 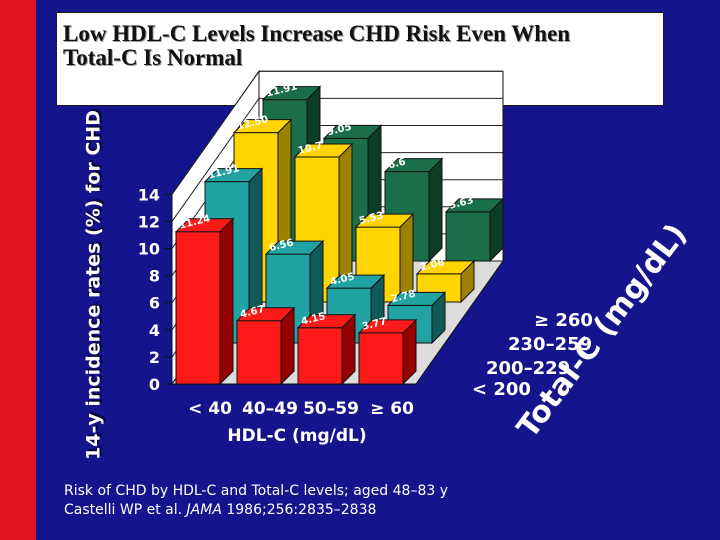 What do you see at coordinates (125, 510) in the screenshot?
I see `caption-author: Castelli WP et al.` at bounding box center [125, 510].